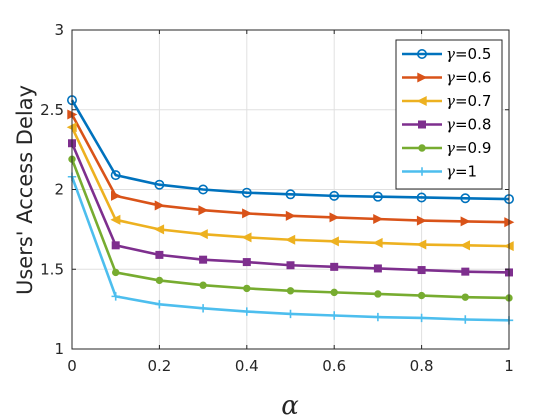 This screenshot has width=560, height=420. I want to click on legend-item: γ=1, so click(439, 172).